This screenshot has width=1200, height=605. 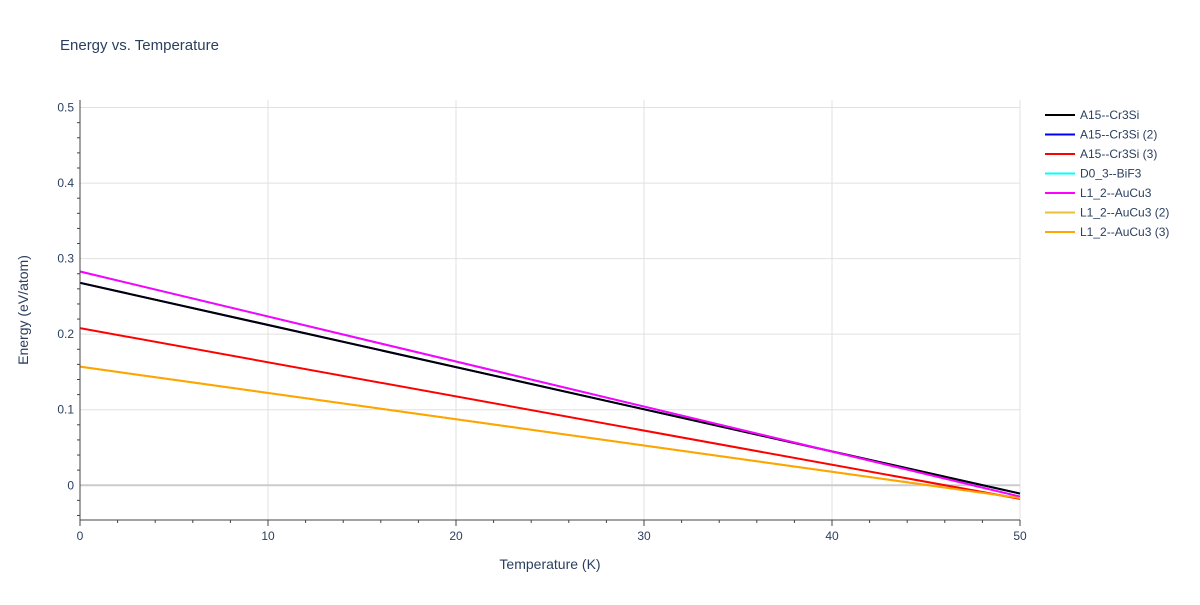 What do you see at coordinates (80, 536) in the screenshot?
I see `x-tick-label: 0` at bounding box center [80, 536].